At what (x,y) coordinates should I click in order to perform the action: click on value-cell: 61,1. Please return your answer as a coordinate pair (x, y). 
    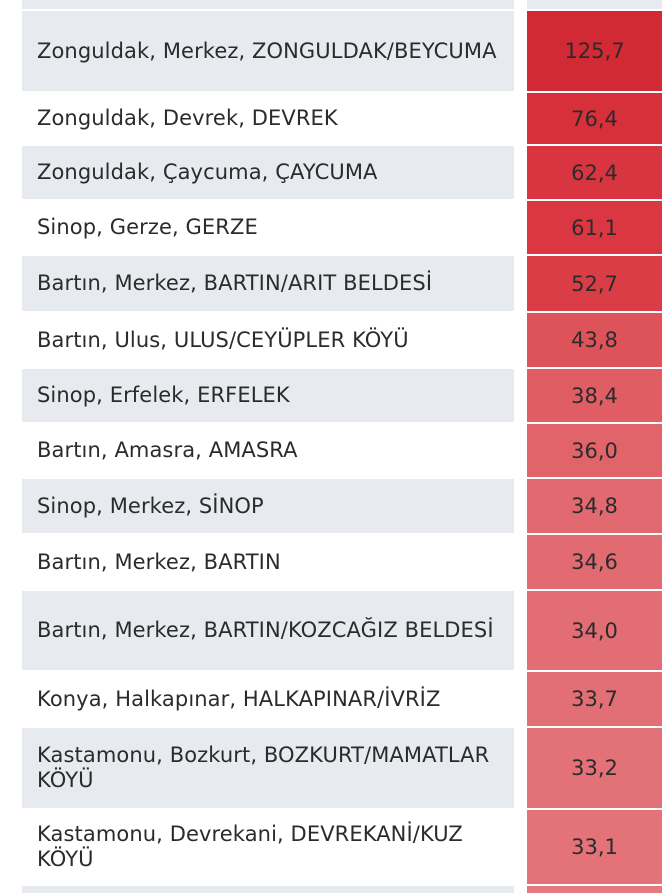
    Looking at the image, I should click on (594, 227).